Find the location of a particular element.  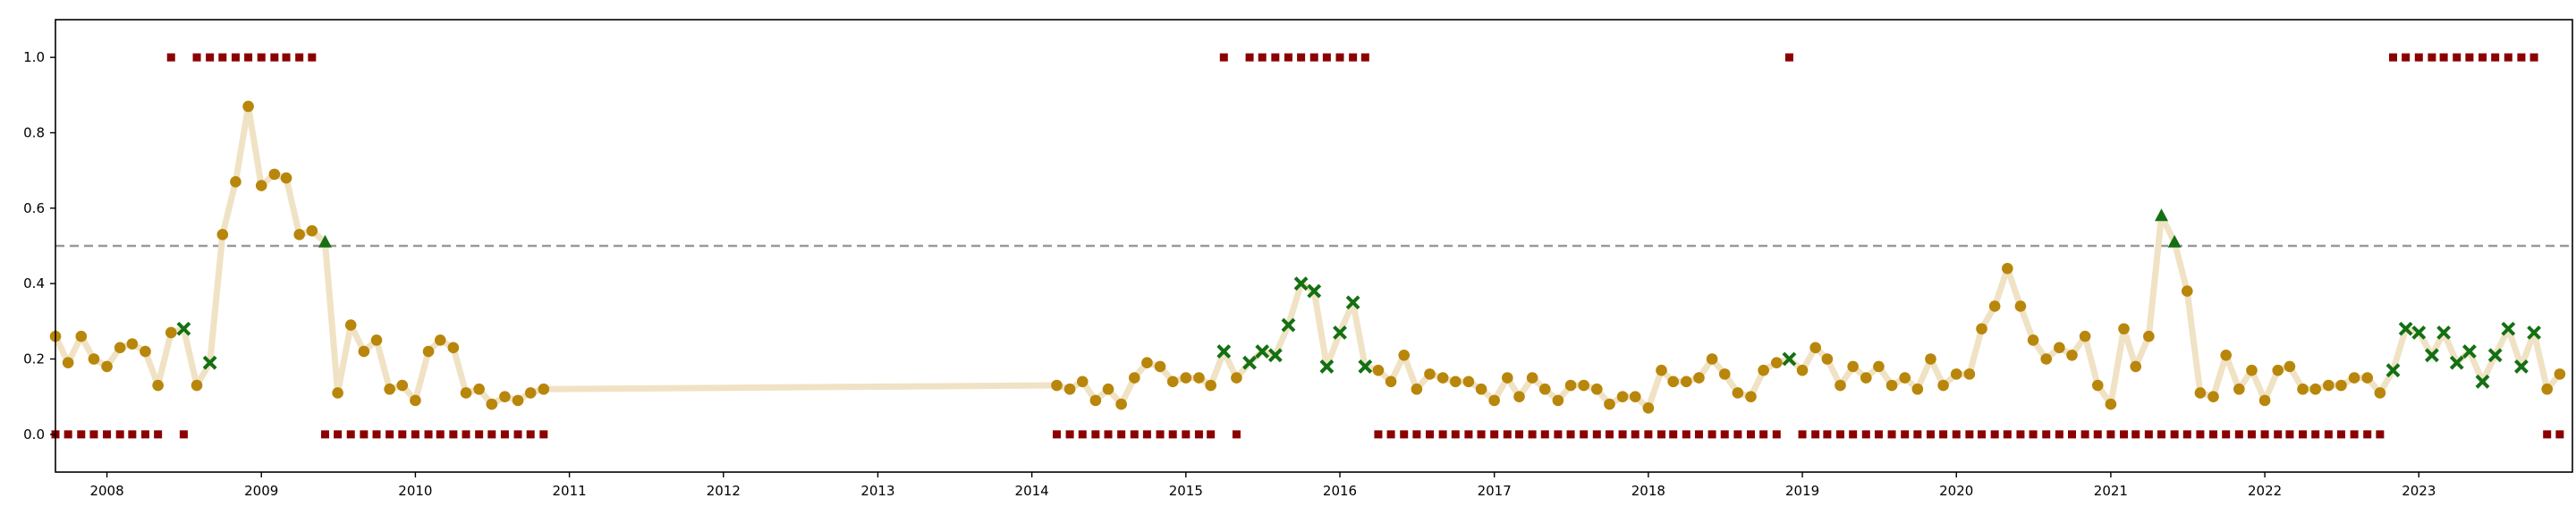

y-tick-label: 0.6 is located at coordinates (34, 208).